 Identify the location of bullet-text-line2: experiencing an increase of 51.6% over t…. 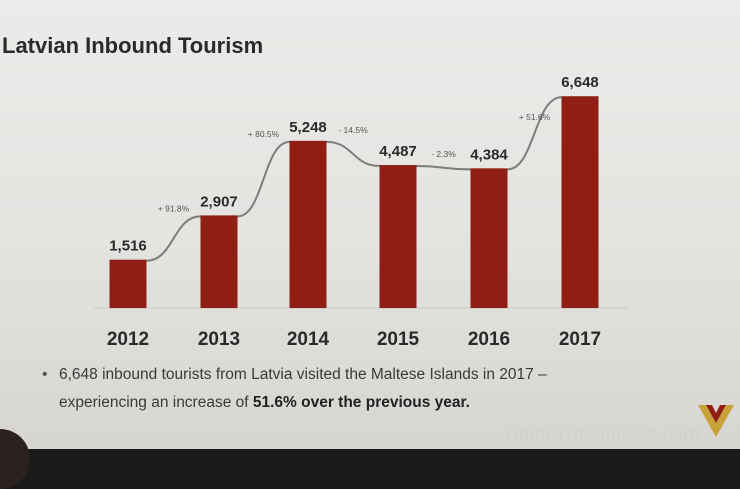
(264, 403).